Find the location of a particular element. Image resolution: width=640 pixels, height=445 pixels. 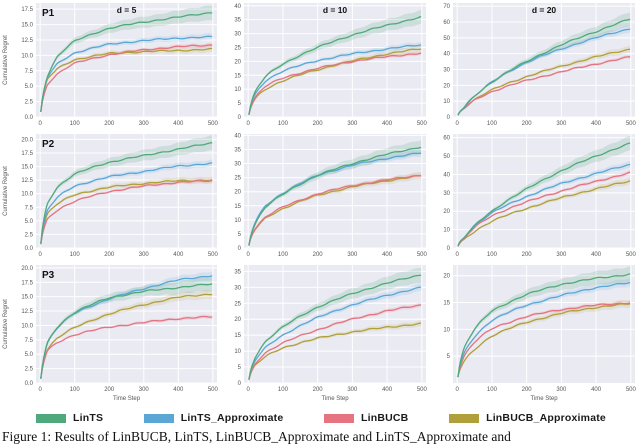

panel-label: P2 is located at coordinates (48, 144).